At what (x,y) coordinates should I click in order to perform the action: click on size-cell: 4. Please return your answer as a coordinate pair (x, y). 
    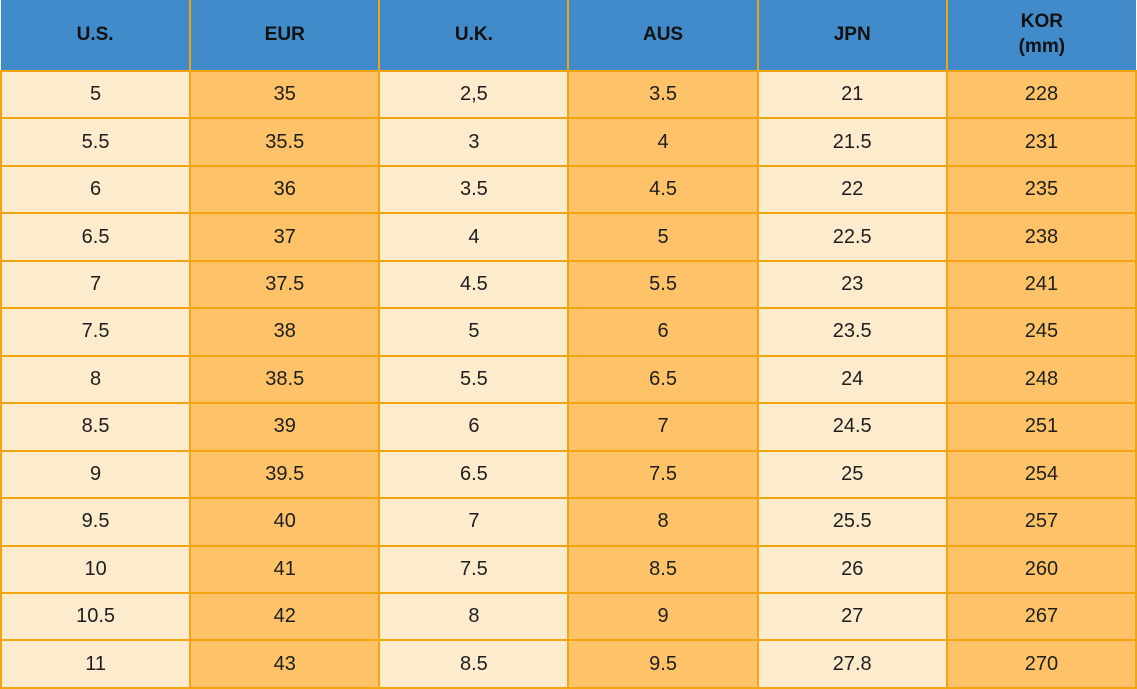
    Looking at the image, I should click on (663, 142).